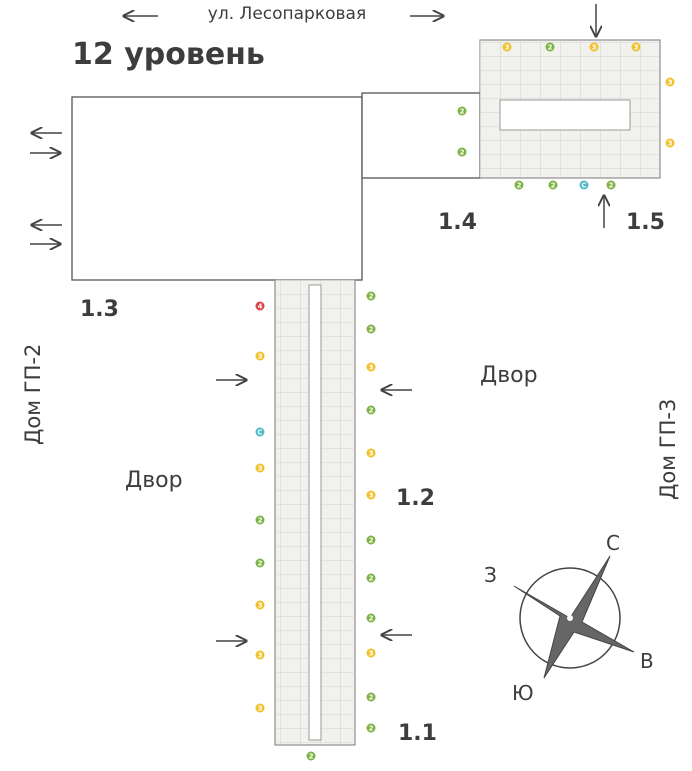 This screenshot has width=692, height=771. Describe the element at coordinates (421, 135) in the screenshot. I see `connector` at that location.